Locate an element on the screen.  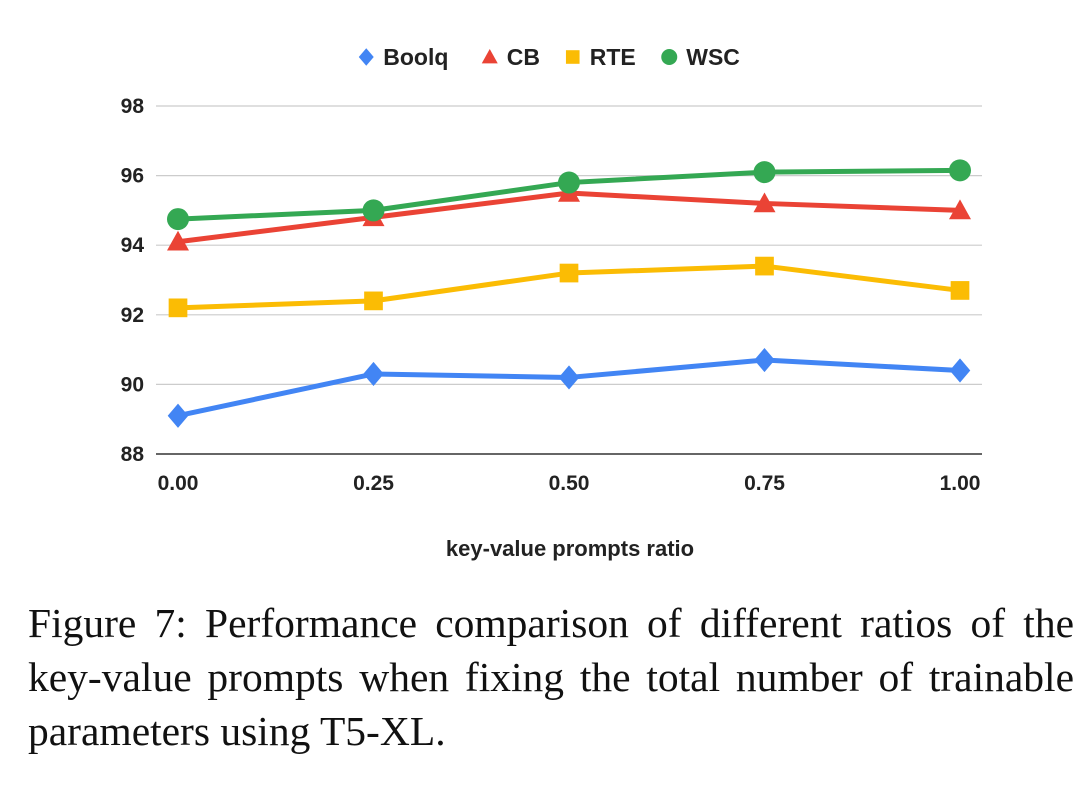
legend-marker-rte is located at coordinates (572, 57).